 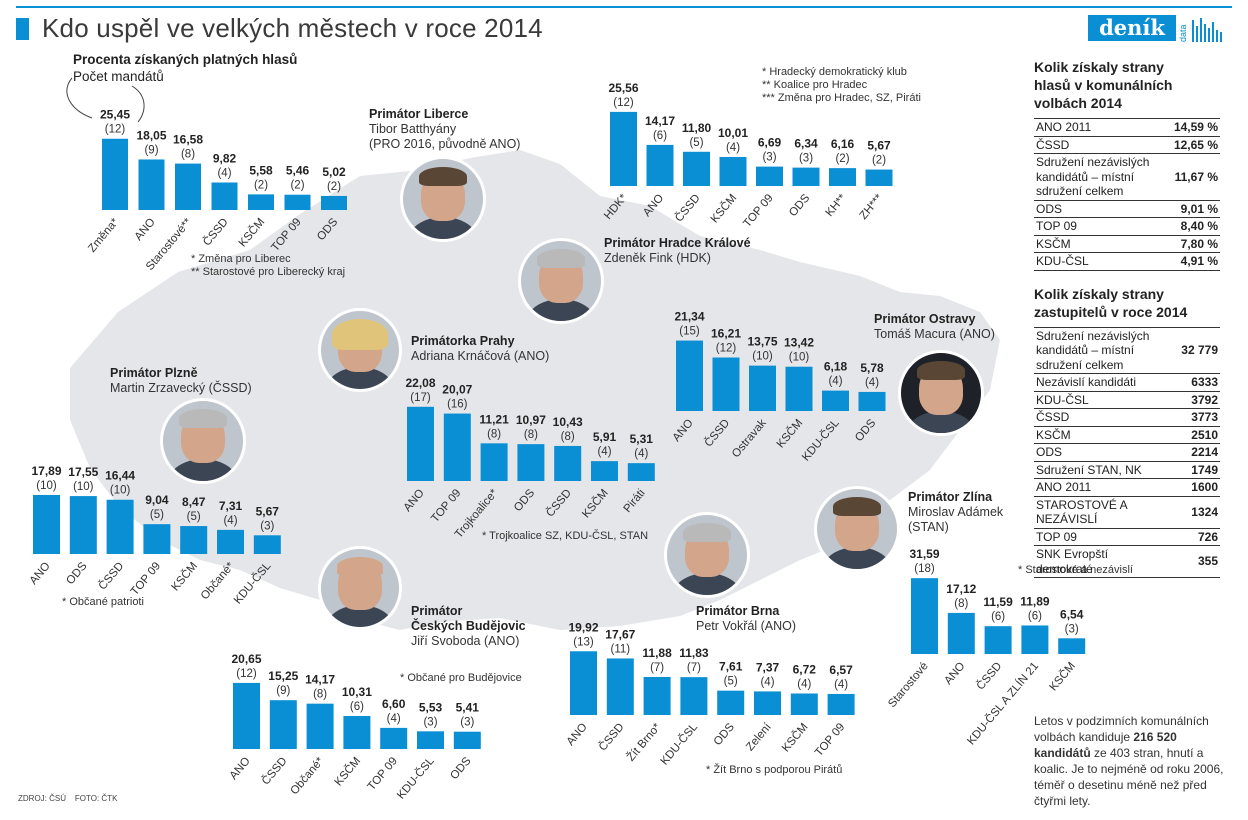 I want to click on title-accent, so click(x=22, y=29).